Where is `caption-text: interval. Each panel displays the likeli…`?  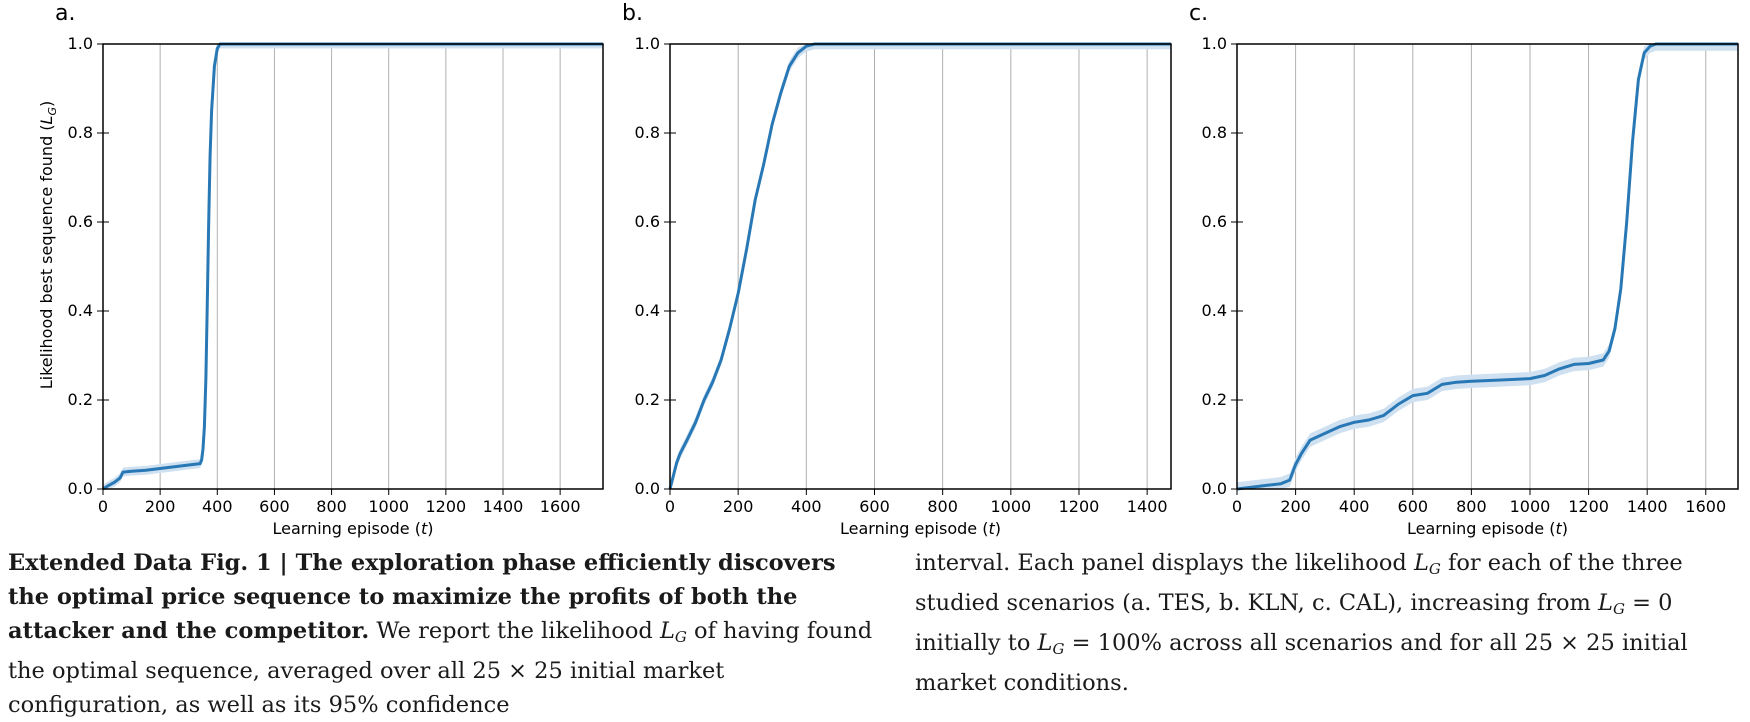 caption-text: interval. Each panel displays the likeli… is located at coordinates (1164, 563).